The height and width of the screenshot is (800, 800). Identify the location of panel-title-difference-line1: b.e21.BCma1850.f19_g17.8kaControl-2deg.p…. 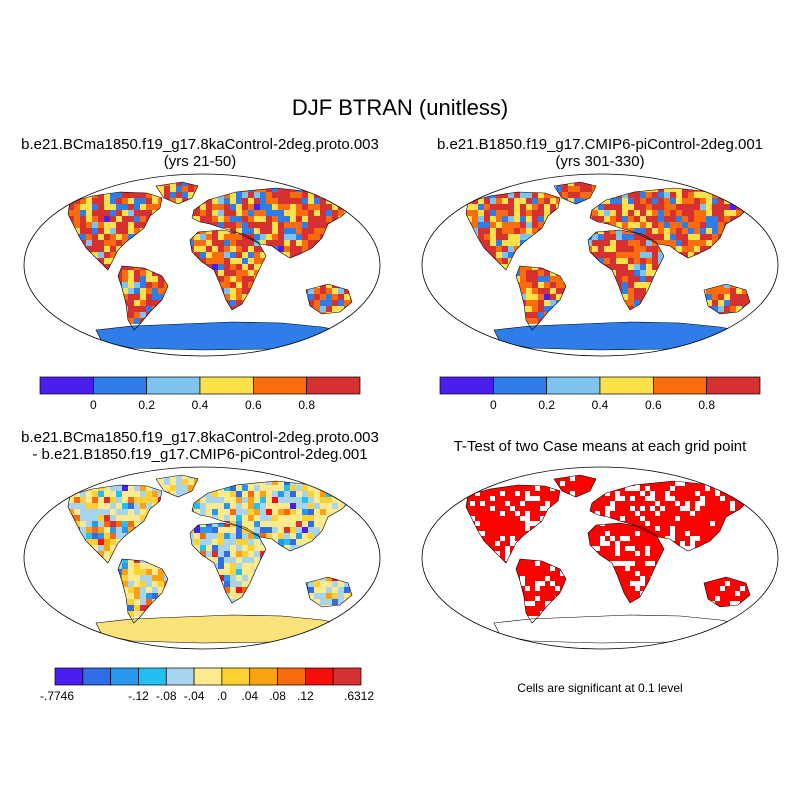
(200, 437).